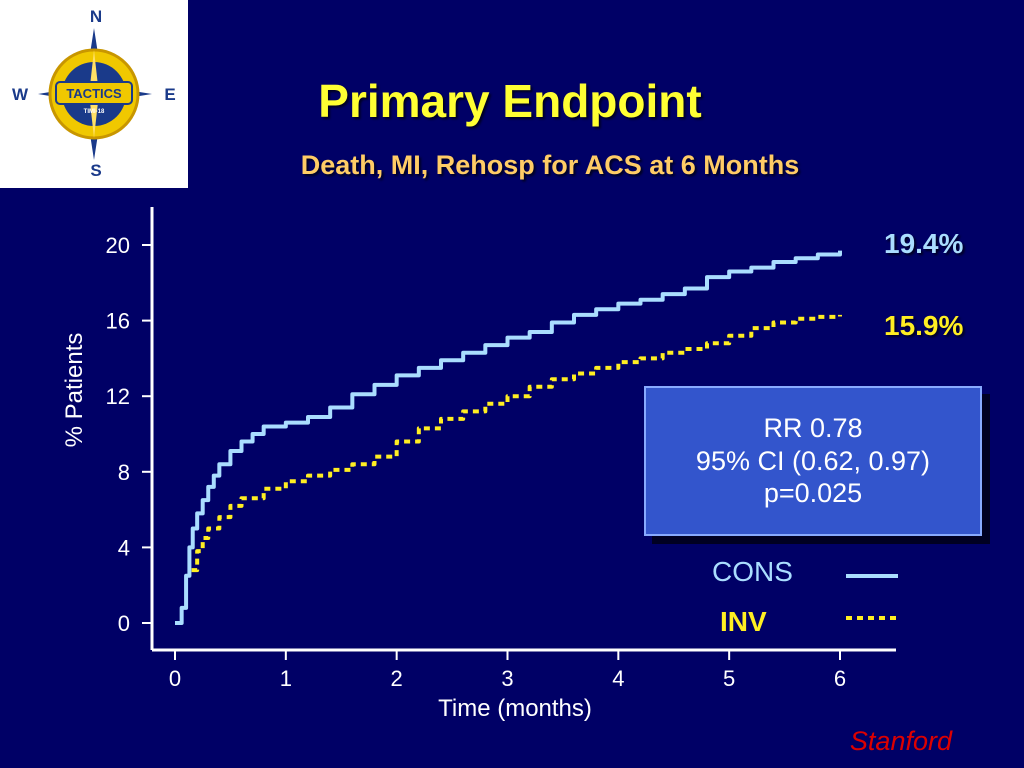 Image resolution: width=1024 pixels, height=768 pixels. I want to click on inv-end-label: 15.9%, so click(924, 325).